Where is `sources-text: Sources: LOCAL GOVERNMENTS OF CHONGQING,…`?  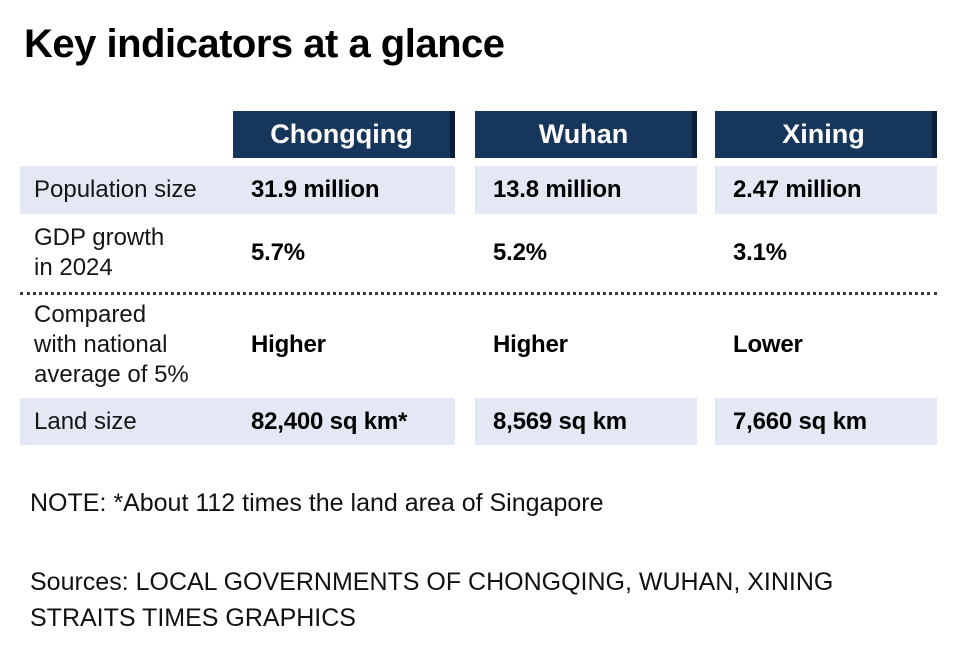
sources-text: Sources: LOCAL GOVERNMENTS OF CHONGQING,… is located at coordinates (432, 600).